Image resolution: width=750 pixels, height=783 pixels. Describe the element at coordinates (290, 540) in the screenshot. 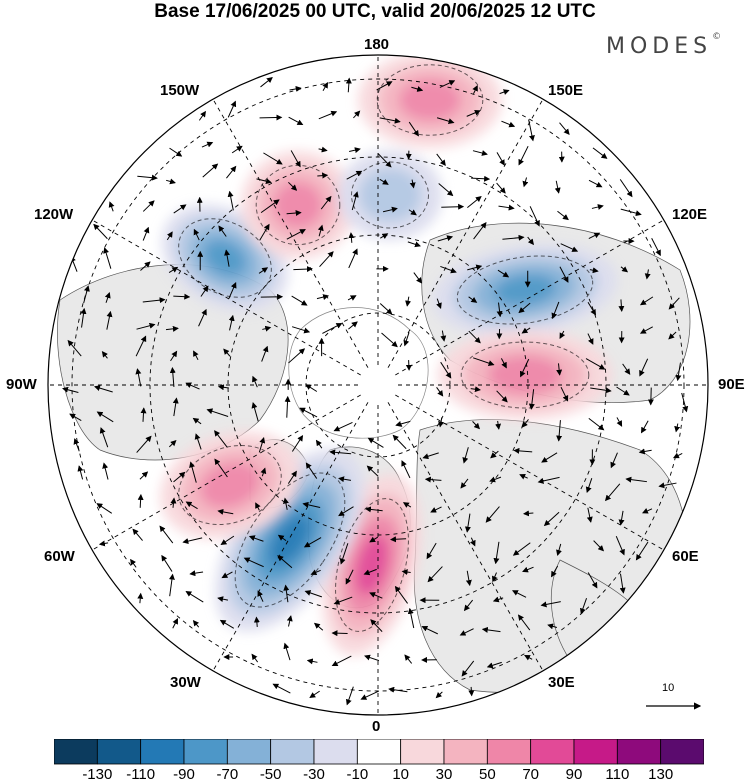

I see `anomaly-western-atlantic` at that location.